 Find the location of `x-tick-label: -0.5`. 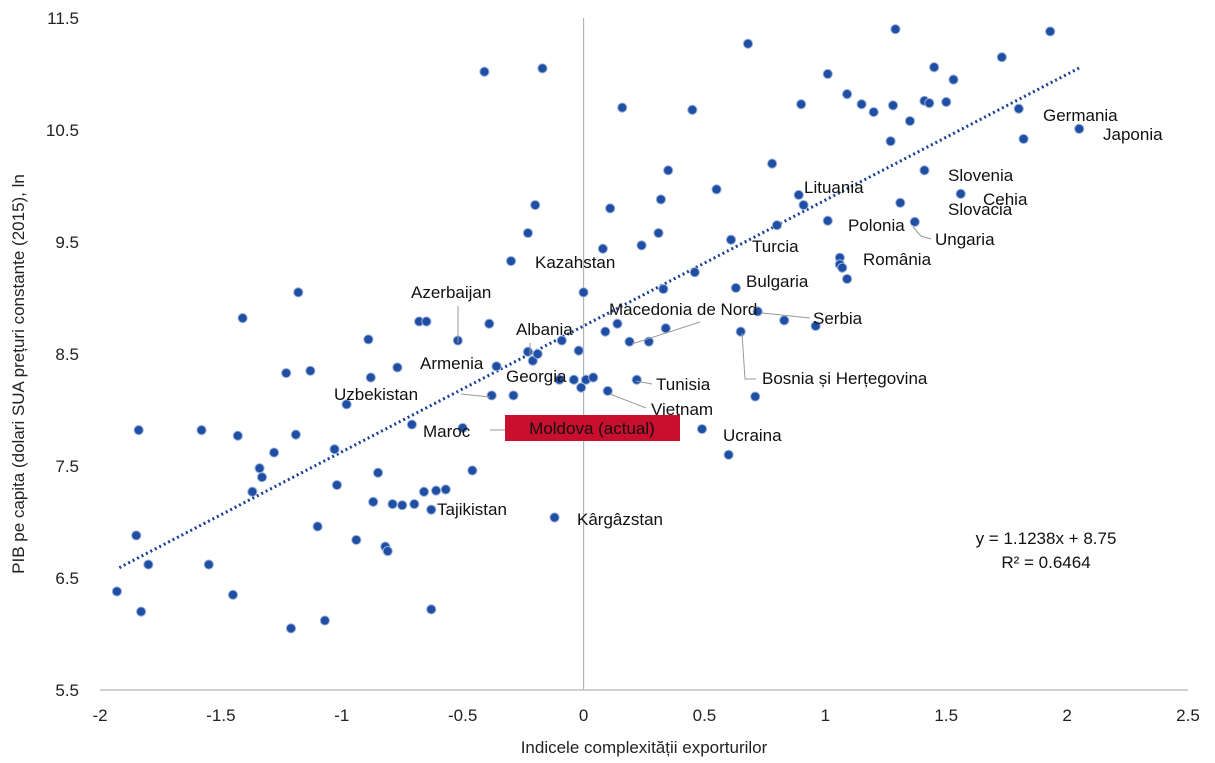

x-tick-label: -0.5 is located at coordinates (462, 715).